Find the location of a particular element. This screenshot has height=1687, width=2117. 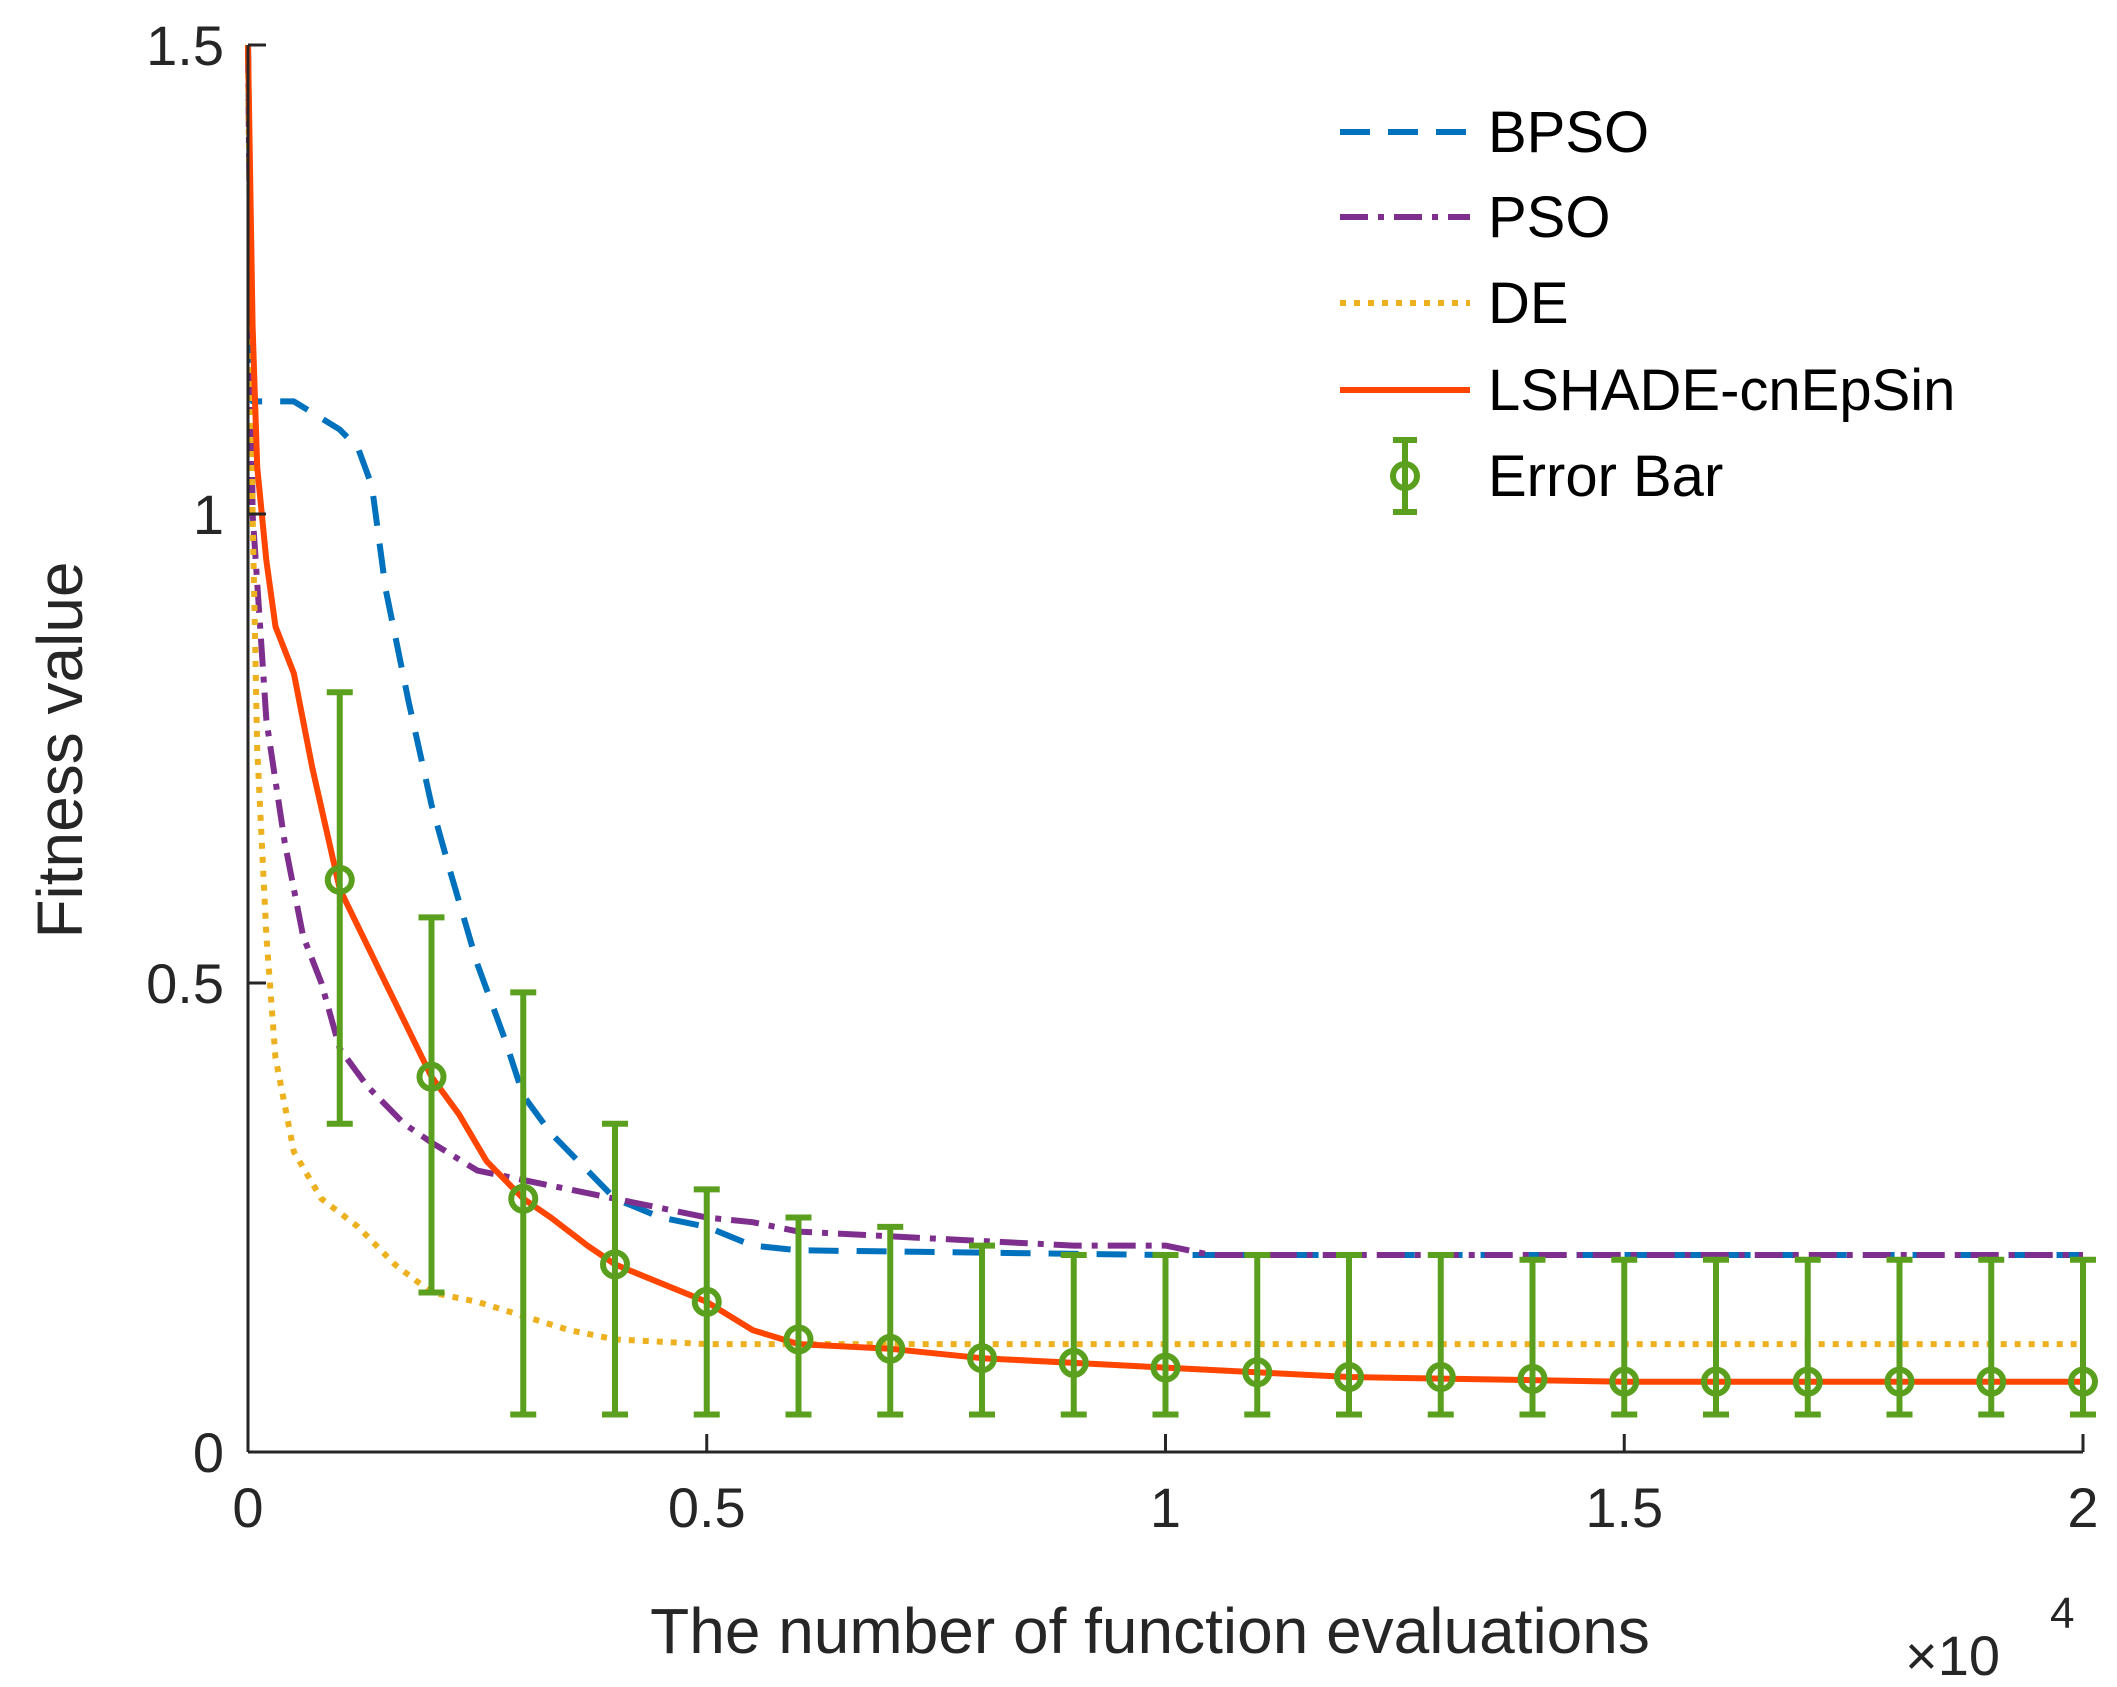

y-tick-label: 0.5 is located at coordinates (185, 983).